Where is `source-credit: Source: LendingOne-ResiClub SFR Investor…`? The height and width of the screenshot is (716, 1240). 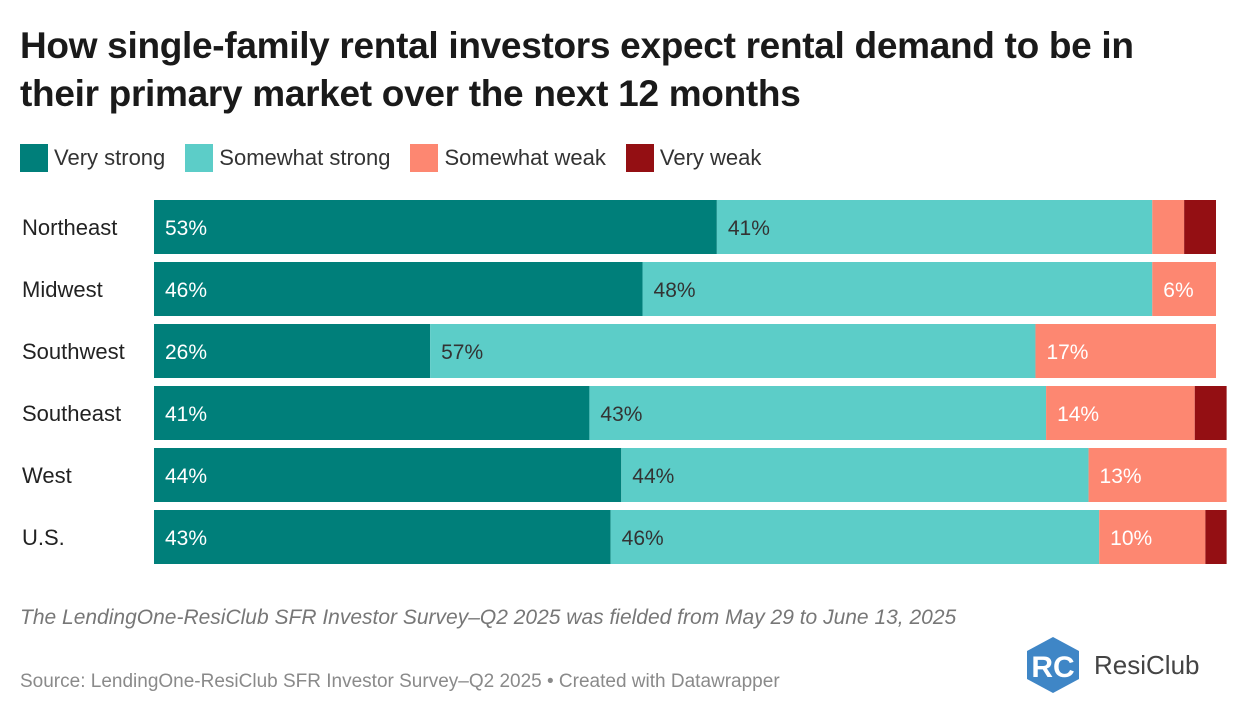
source-credit: Source: LendingOne-ResiClub SFR Investor… is located at coordinates (400, 681).